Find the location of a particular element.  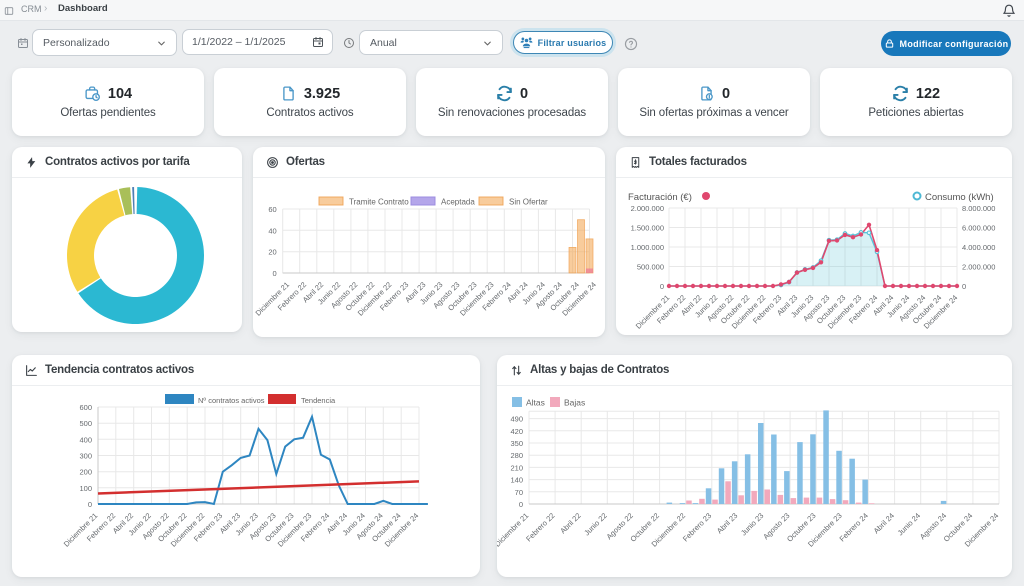

svg-text: Nº contratos activos is located at coordinates (231, 400).